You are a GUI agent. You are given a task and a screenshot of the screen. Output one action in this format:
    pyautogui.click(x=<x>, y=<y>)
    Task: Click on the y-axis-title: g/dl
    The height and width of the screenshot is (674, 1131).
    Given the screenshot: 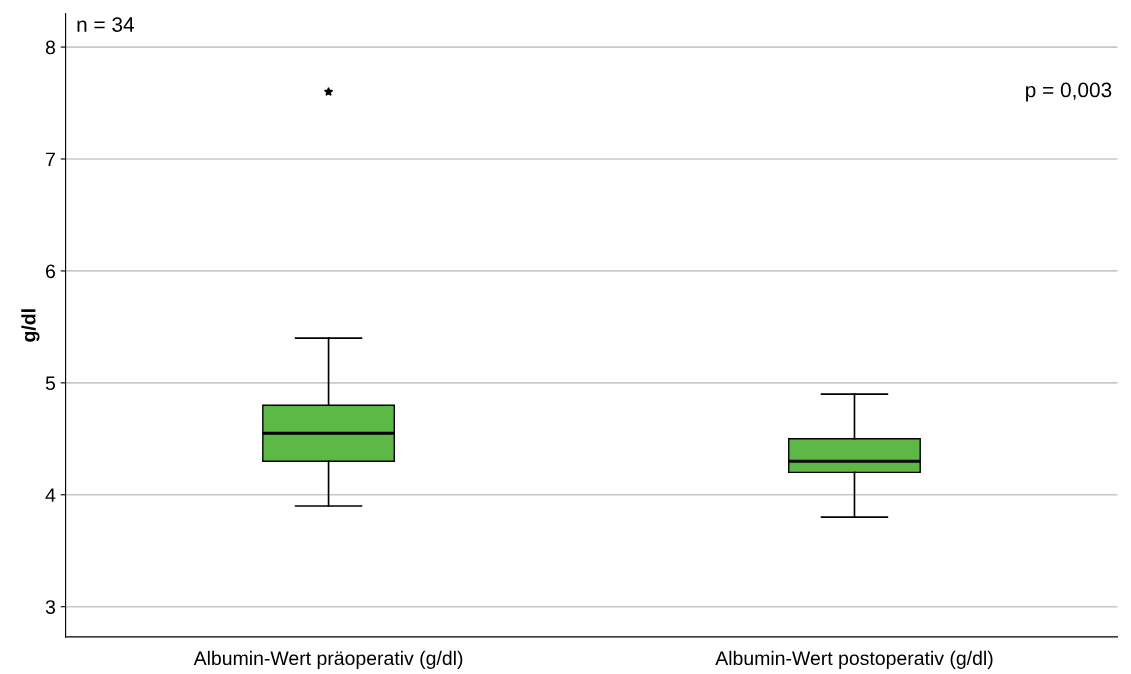 What is the action you would take?
    pyautogui.click(x=30, y=325)
    